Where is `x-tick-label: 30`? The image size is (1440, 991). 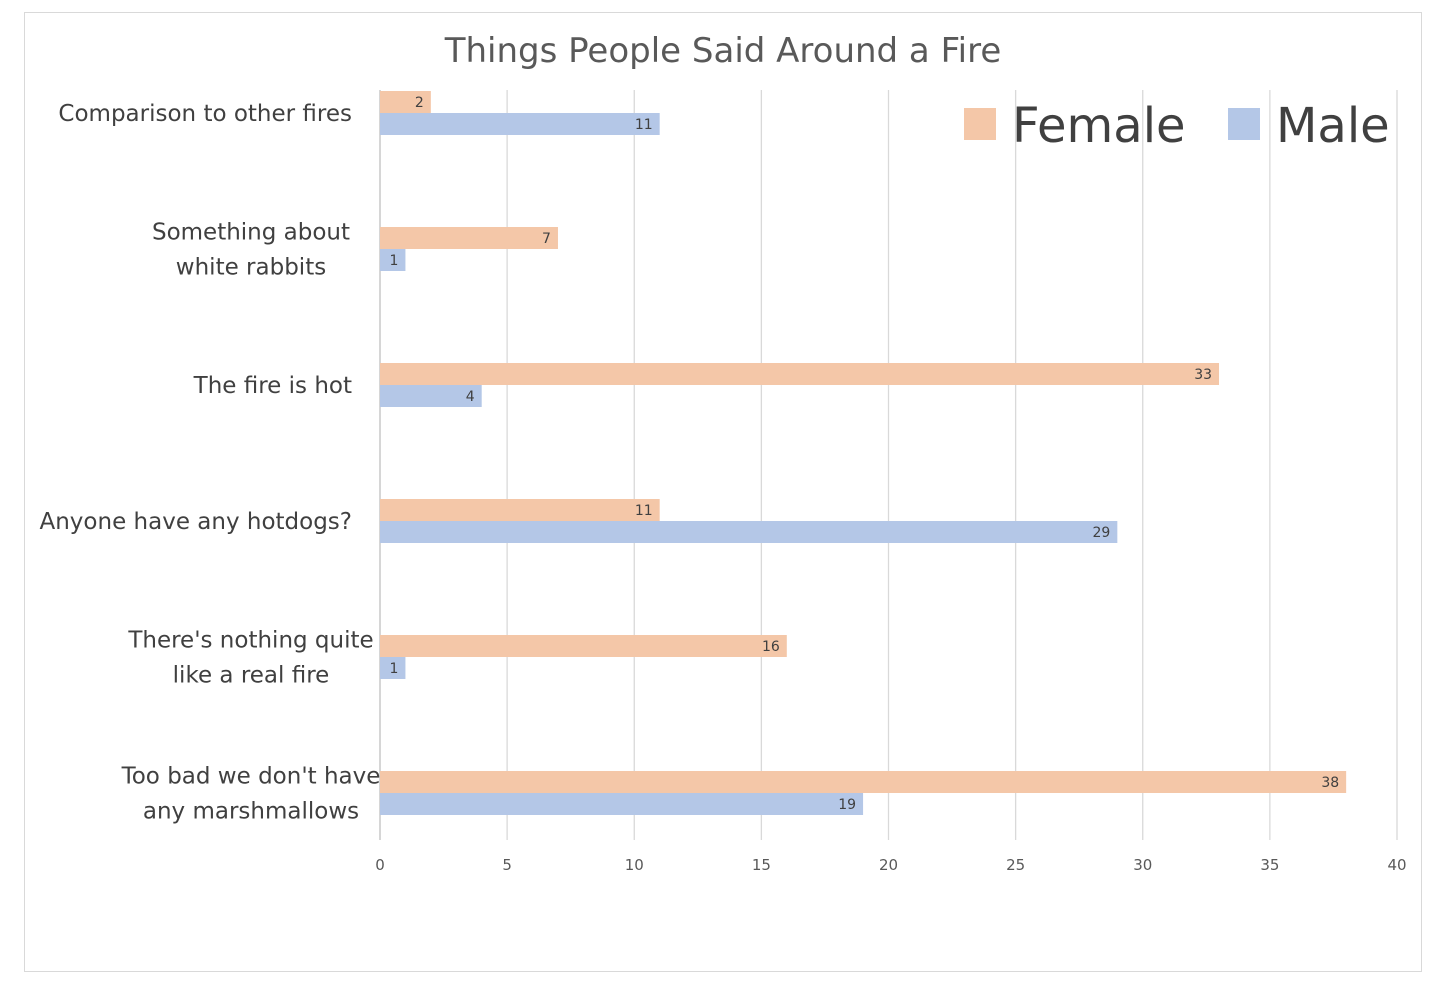
x-tick-label: 30 is located at coordinates (1142, 865).